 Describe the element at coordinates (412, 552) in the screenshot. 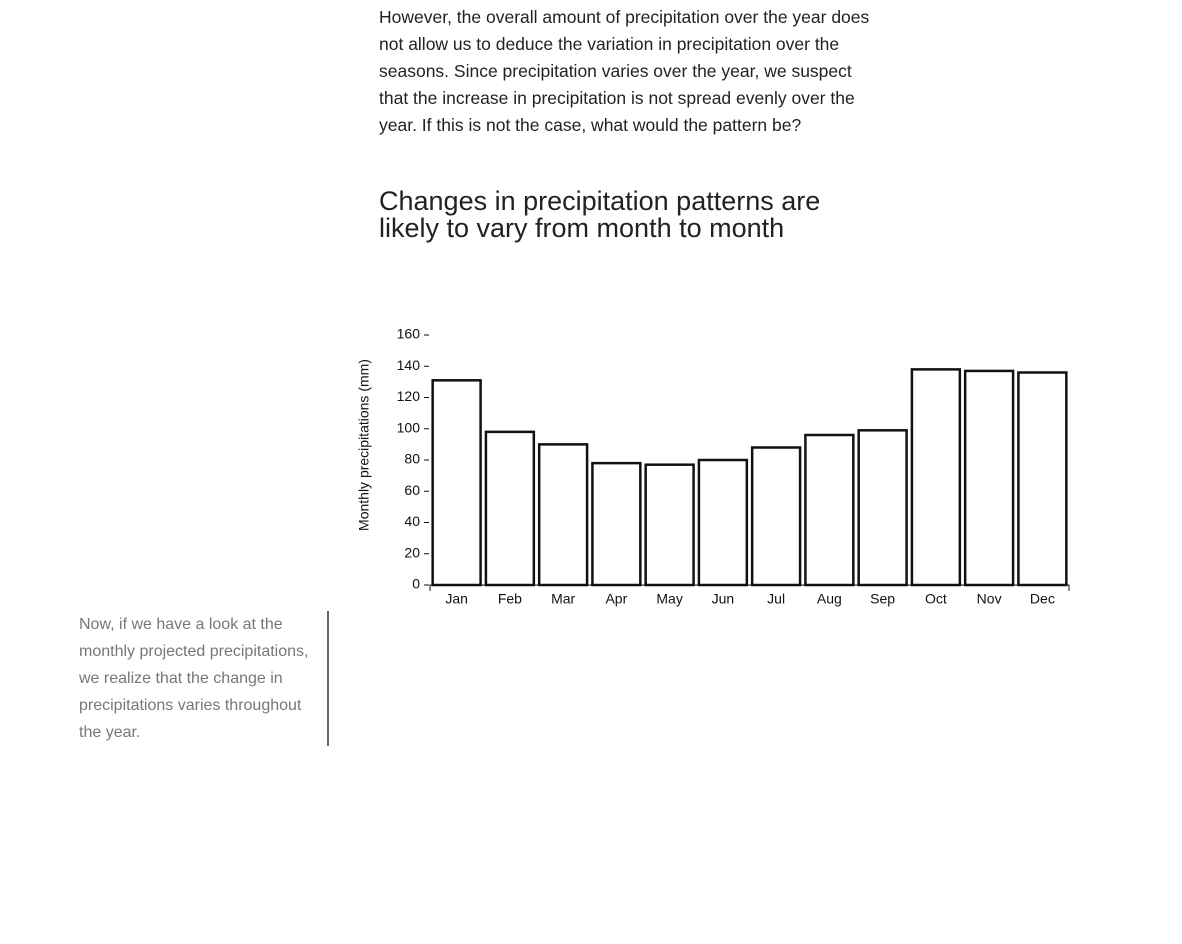

I see `y-tick-label: 20` at that location.